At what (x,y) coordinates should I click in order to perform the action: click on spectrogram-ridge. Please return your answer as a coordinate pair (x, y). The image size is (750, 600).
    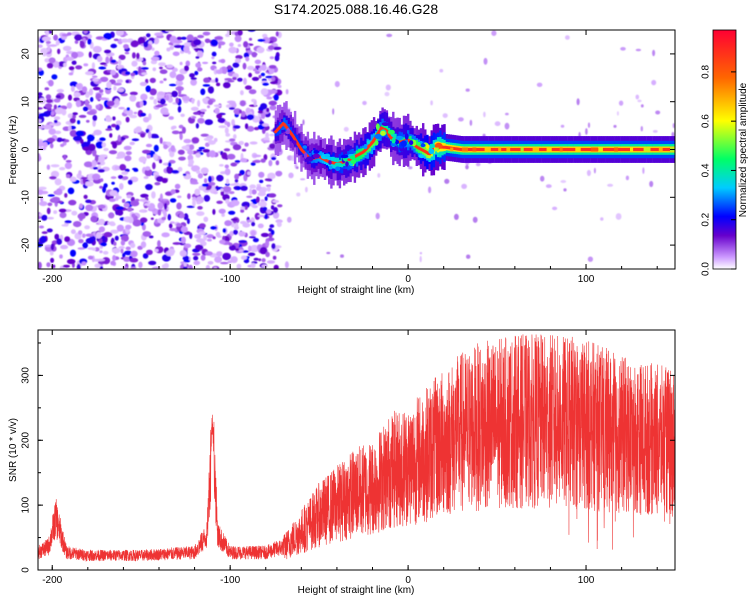
    Looking at the image, I should click on (474, 145).